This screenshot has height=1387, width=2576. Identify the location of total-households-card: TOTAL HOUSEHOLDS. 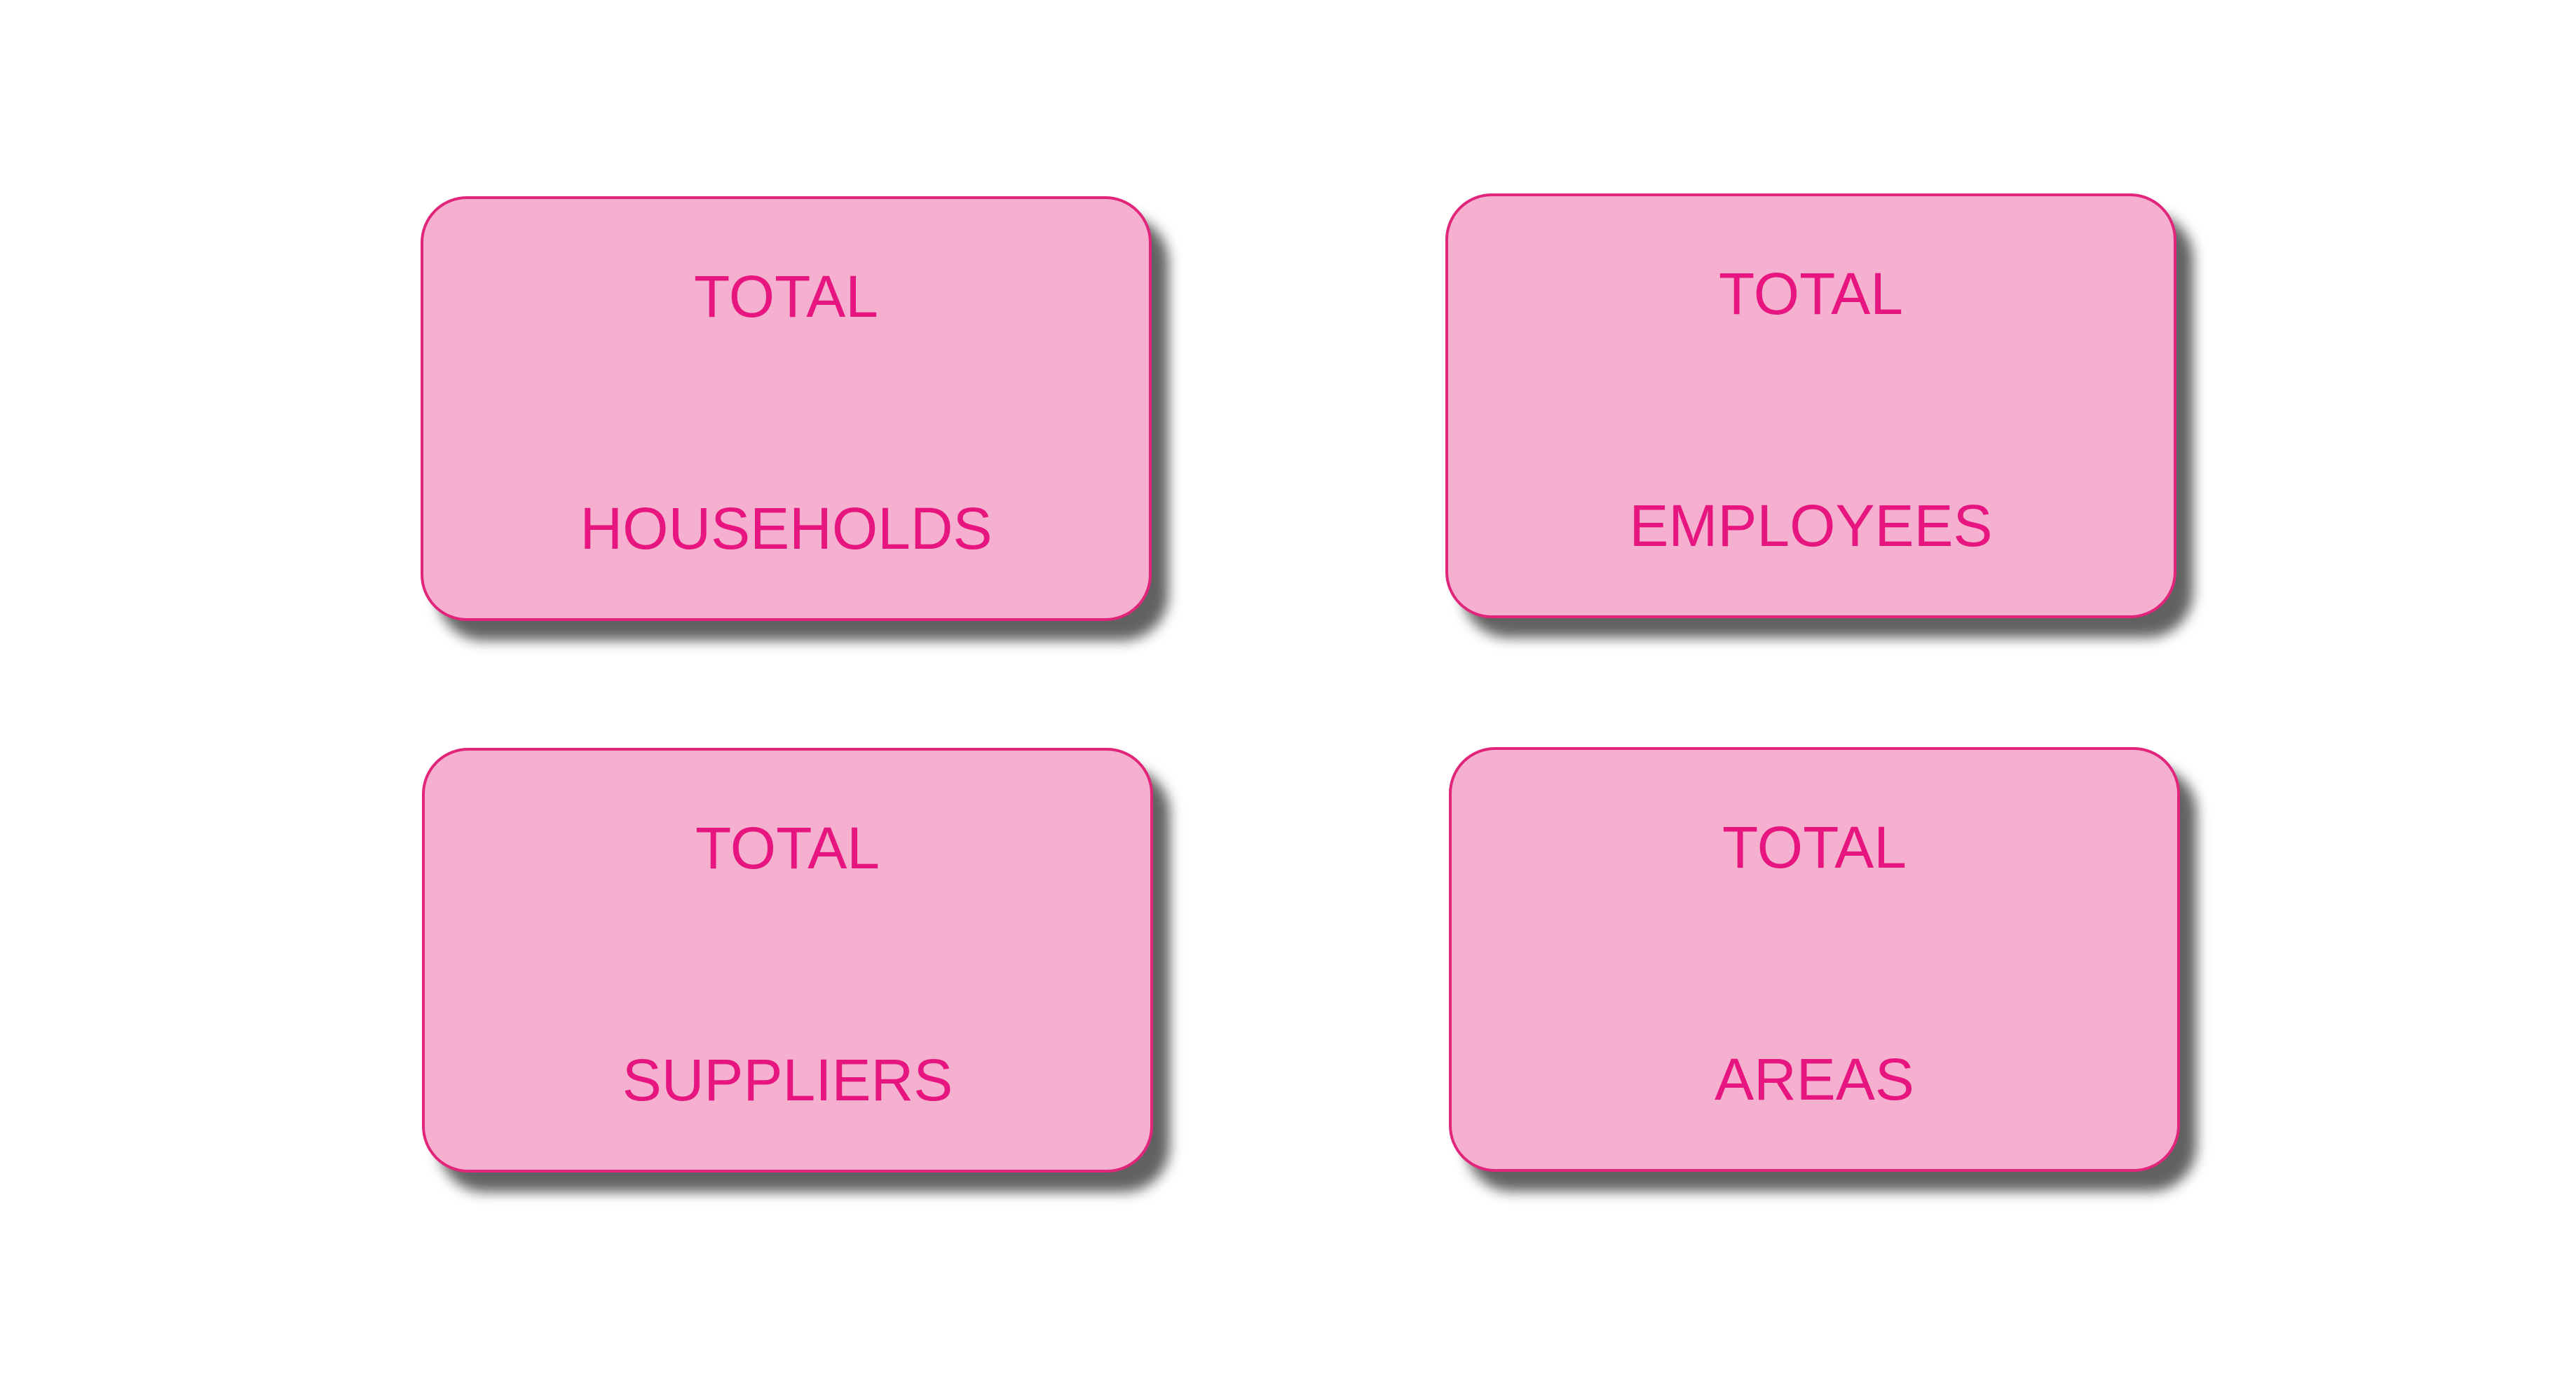
(786, 408).